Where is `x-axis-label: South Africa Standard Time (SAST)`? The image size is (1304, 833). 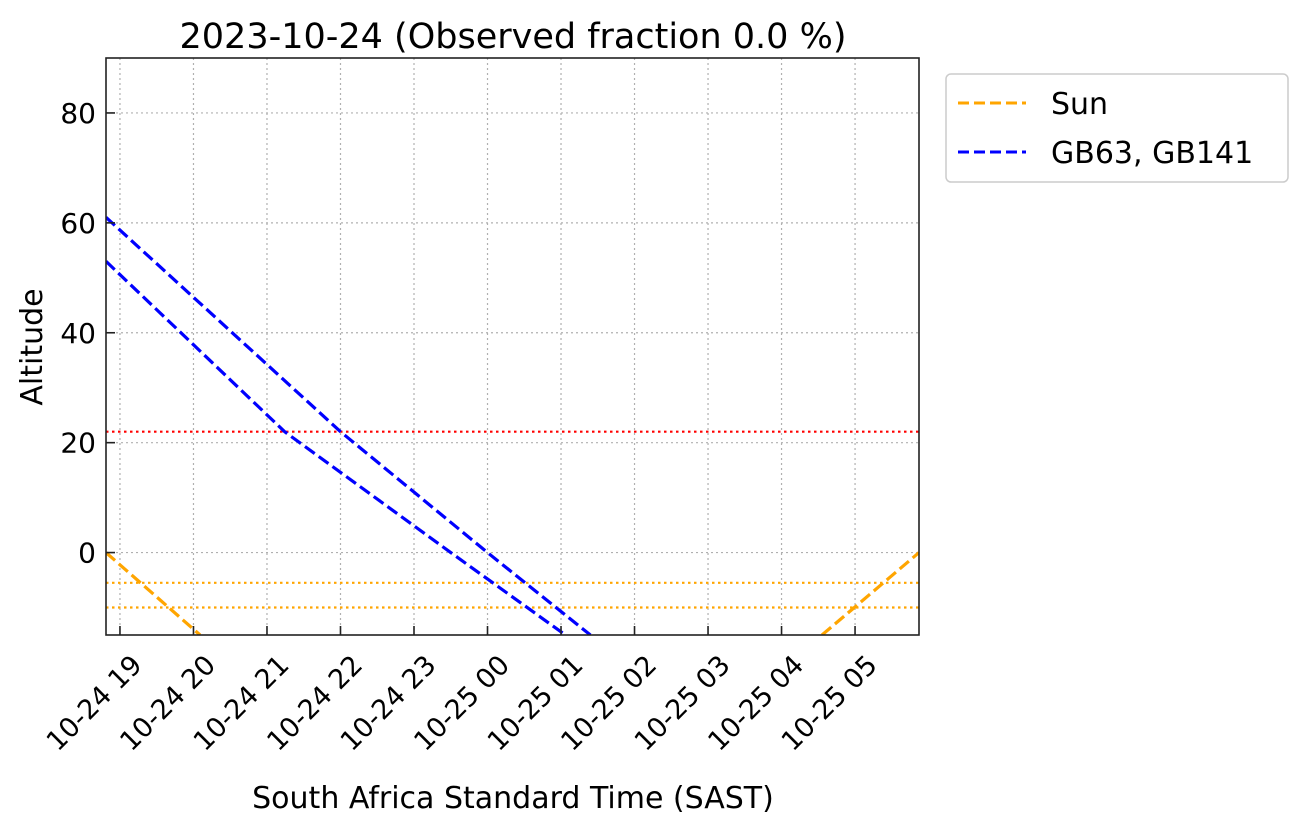 x-axis-label: South Africa Standard Time (SAST) is located at coordinates (513, 798).